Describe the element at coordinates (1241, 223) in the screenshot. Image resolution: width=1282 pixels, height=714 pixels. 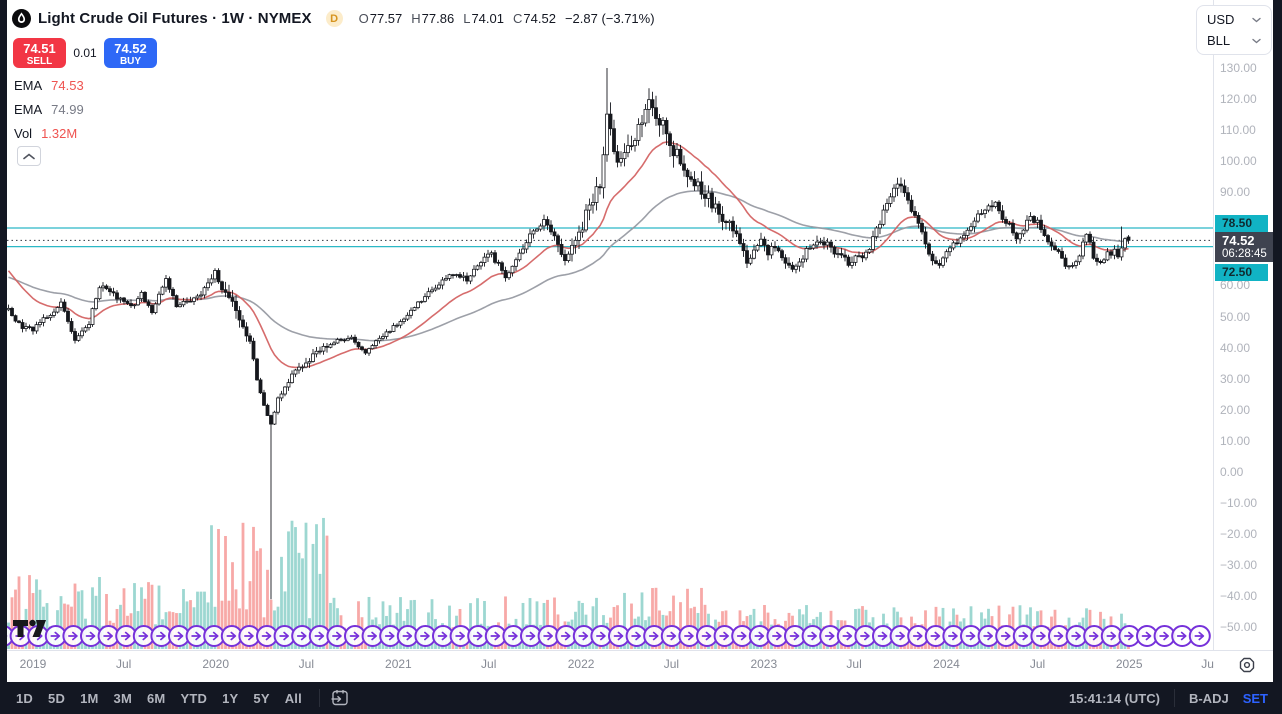
I see `upper-level-price-label: 78.50` at that location.